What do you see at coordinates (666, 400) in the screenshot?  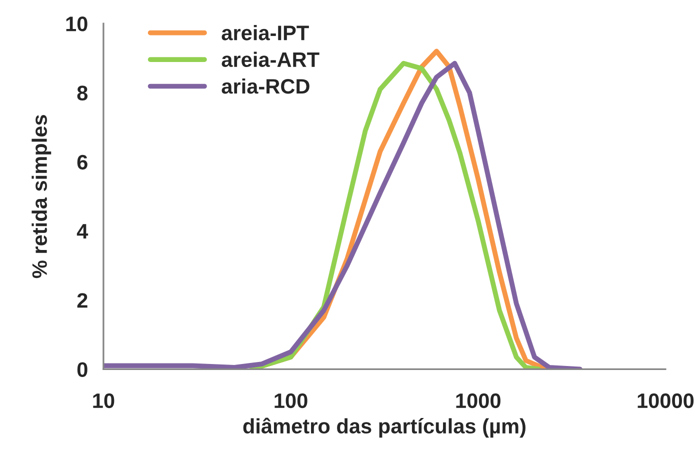 I see `x-tick-label: 10000` at bounding box center [666, 400].